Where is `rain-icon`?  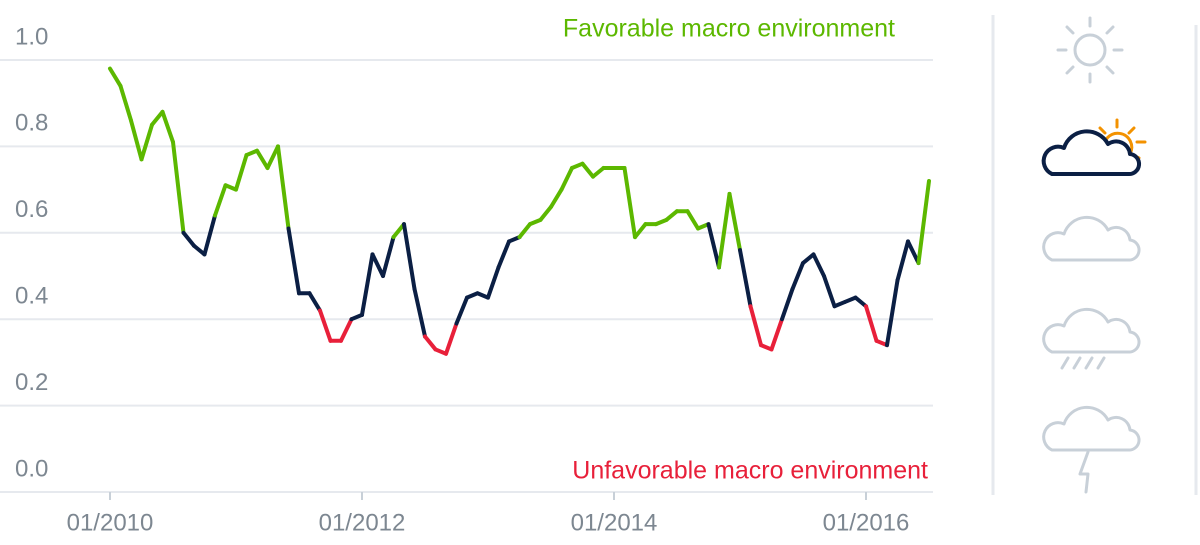 rain-icon is located at coordinates (1091, 338).